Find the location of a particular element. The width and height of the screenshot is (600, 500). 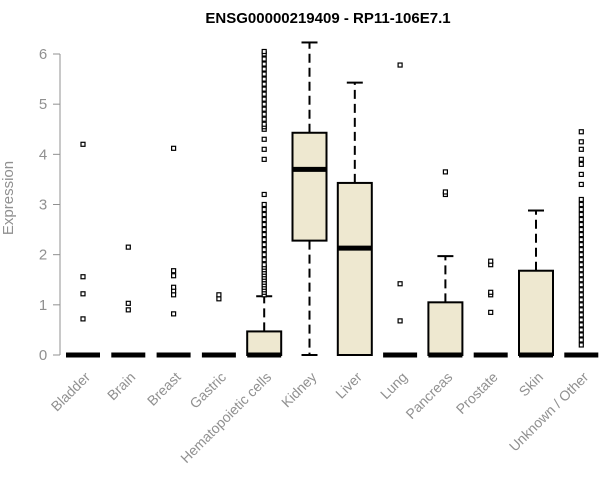

y-tick-label: 1 is located at coordinates (43, 305).